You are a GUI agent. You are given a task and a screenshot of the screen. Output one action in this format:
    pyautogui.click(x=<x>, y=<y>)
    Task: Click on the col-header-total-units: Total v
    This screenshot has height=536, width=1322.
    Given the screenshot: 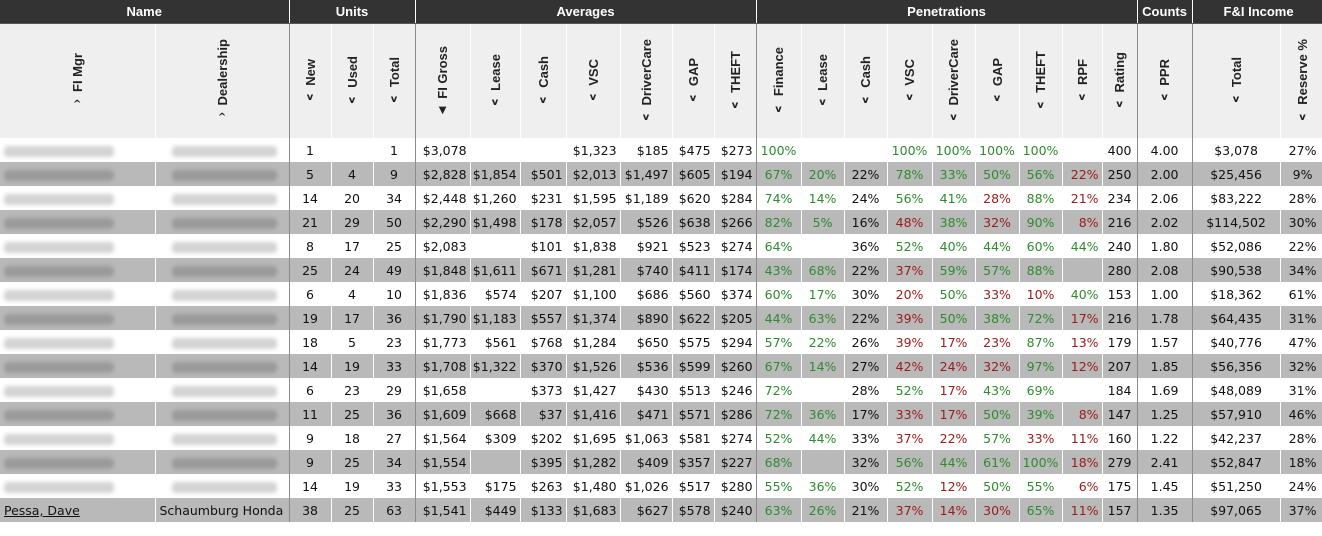 What is the action you would take?
    pyautogui.click(x=394, y=80)
    